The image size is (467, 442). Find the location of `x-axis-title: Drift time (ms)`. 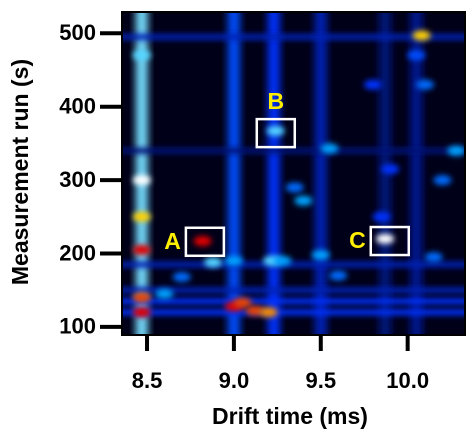

x-axis-title: Drift time (ms) is located at coordinates (290, 416).